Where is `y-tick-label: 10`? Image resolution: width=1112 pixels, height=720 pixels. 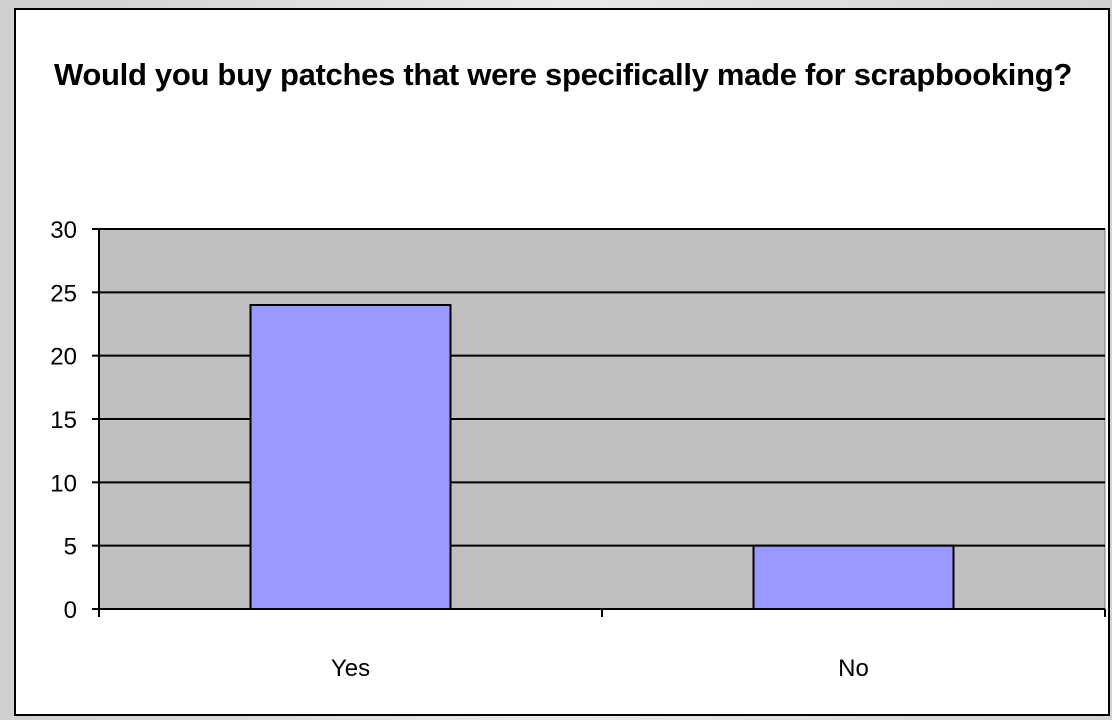 y-tick-label: 10 is located at coordinates (63, 483).